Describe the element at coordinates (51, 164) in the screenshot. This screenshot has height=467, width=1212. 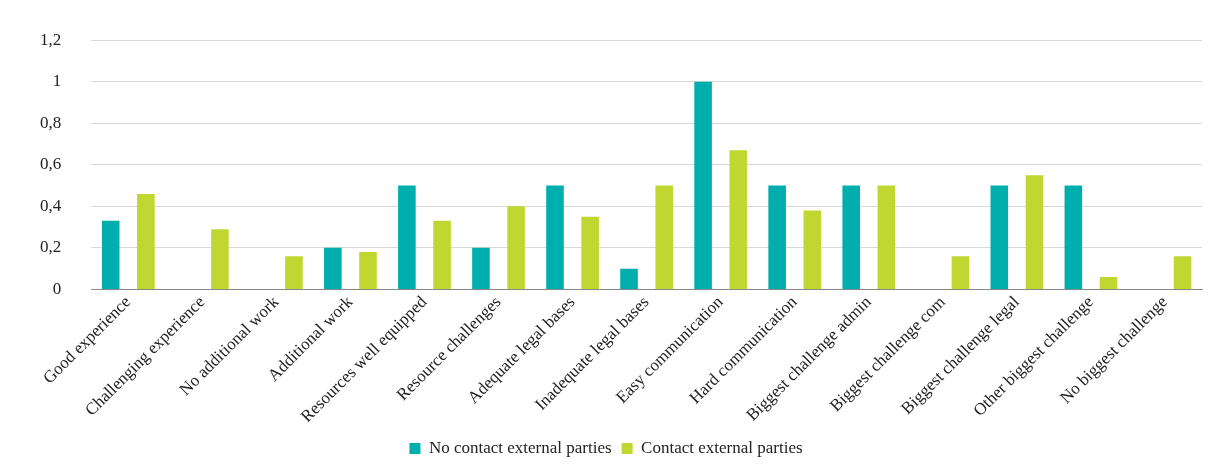
I see `y-tick-label: 0,6` at that location.